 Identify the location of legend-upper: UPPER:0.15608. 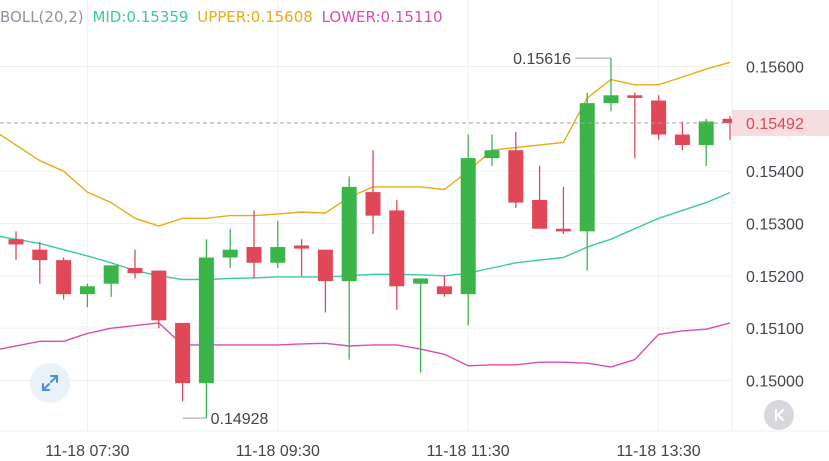
(255, 17).